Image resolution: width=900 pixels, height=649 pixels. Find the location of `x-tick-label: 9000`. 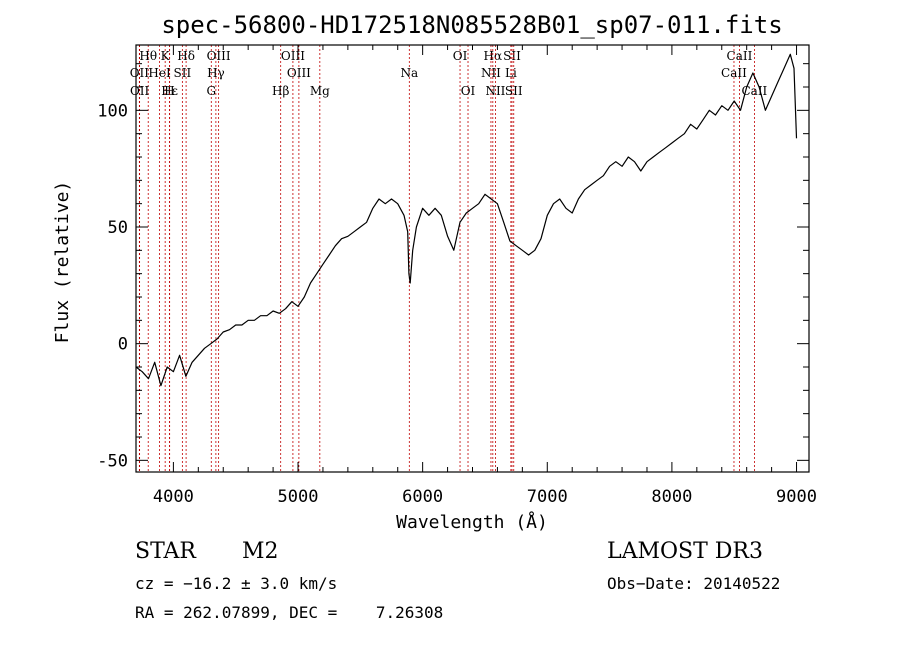

x-tick-label: 9000 is located at coordinates (796, 497).